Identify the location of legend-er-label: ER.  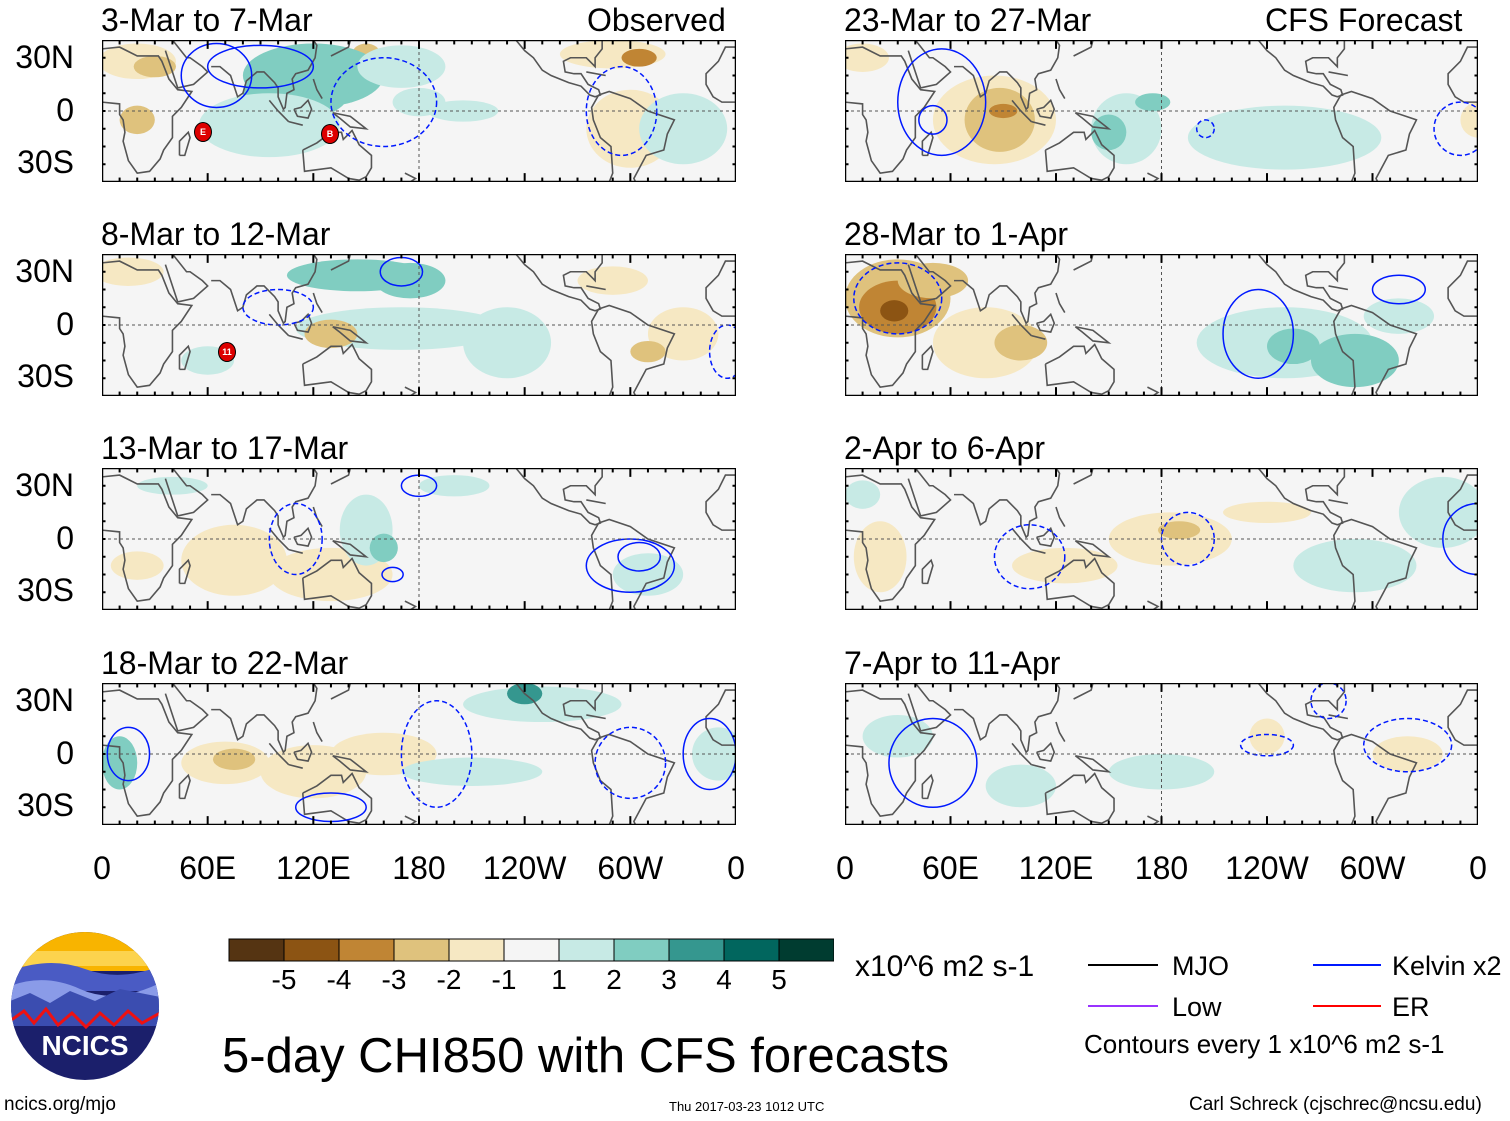
(1411, 1007).